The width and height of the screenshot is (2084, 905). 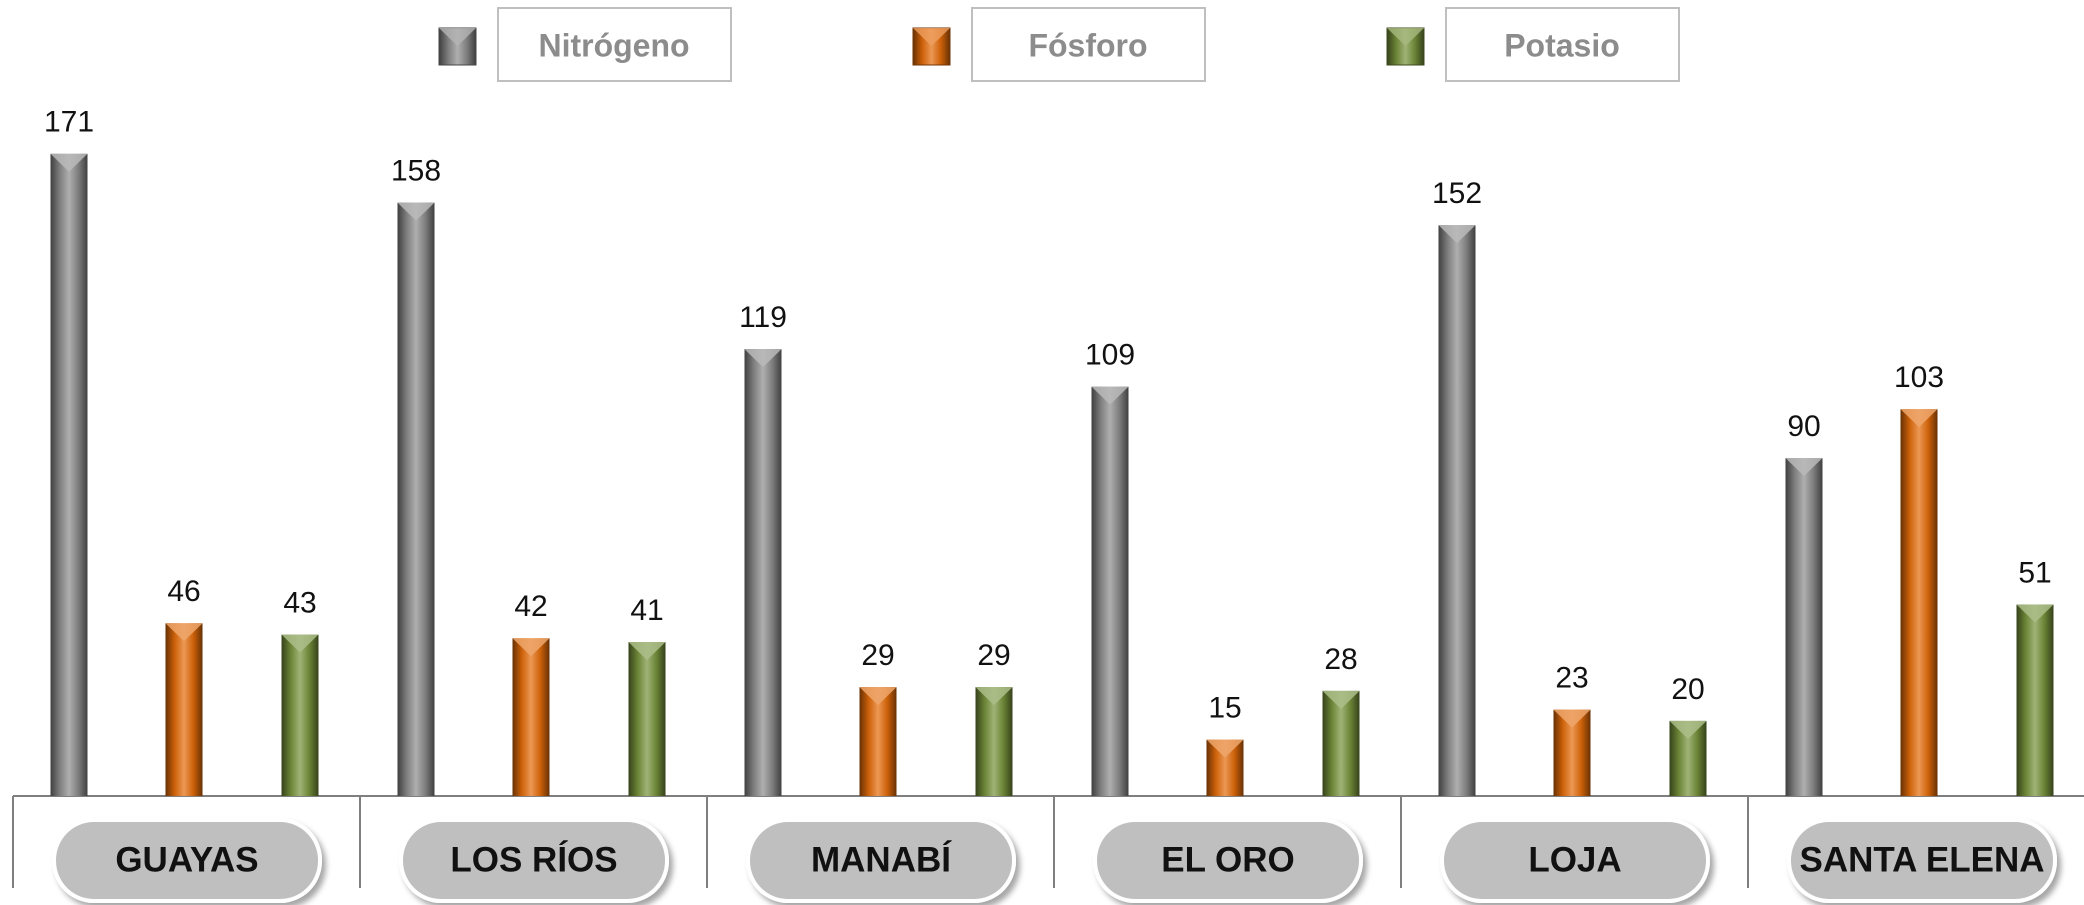 What do you see at coordinates (530, 606) in the screenshot?
I see `value-label: 42` at bounding box center [530, 606].